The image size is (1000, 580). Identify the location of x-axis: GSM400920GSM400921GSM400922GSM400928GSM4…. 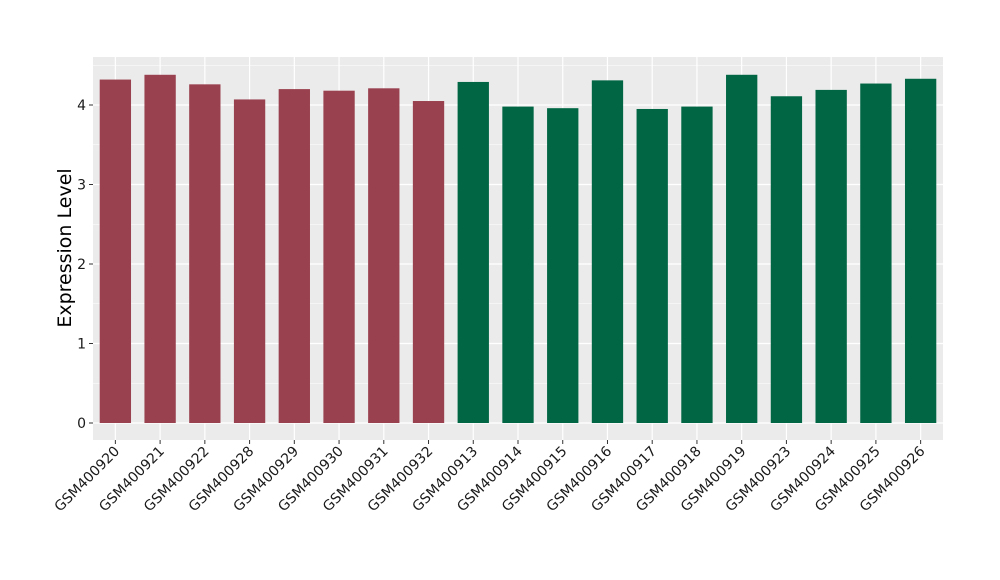
(490, 477).